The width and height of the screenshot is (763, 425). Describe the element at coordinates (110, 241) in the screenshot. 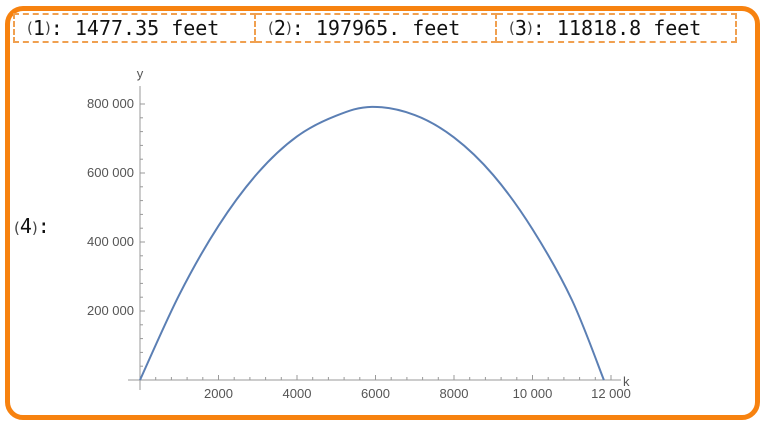

I see `y-tick-label: 400 000` at that location.